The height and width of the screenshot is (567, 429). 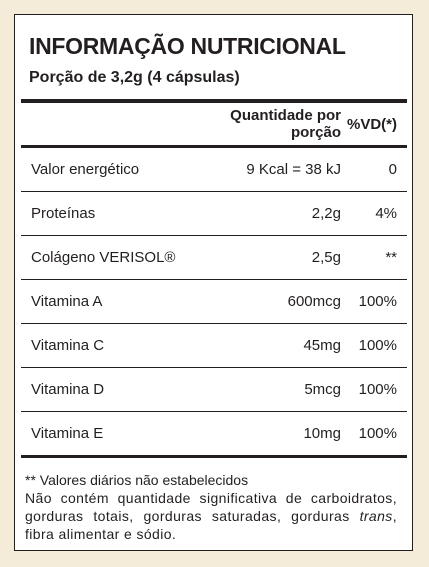 What do you see at coordinates (261, 257) in the screenshot?
I see `table-cell: 2,5g` at bounding box center [261, 257].